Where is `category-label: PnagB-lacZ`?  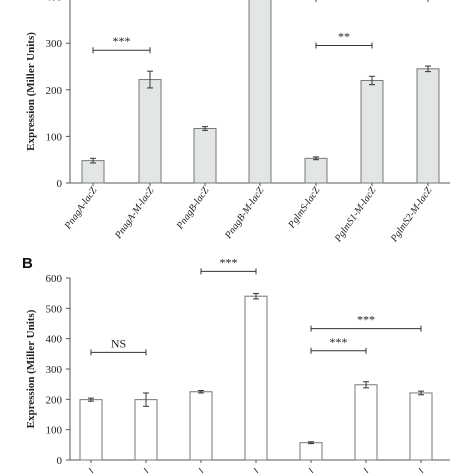
category-label: PnagB-lacZ is located at coordinates (193, 208).